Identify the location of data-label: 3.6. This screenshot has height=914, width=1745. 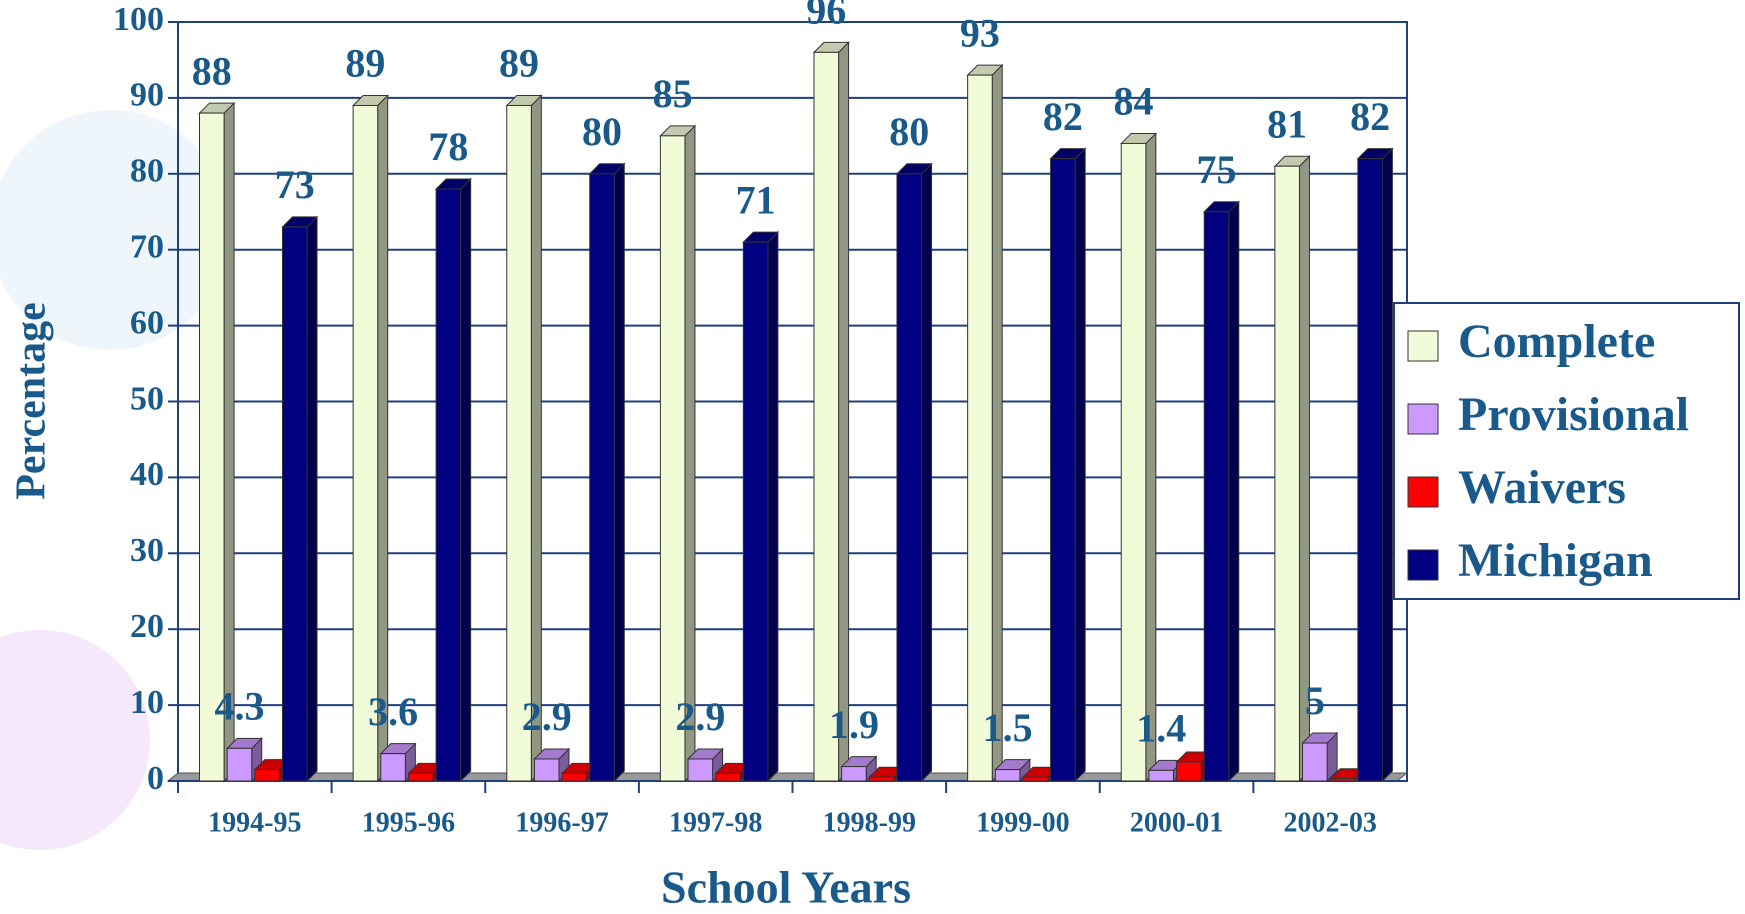
(393, 711).